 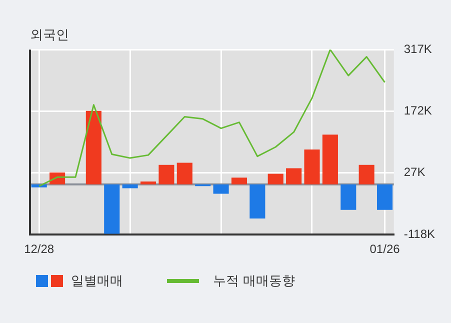 What do you see at coordinates (385, 249) in the screenshot?
I see `x-tick-label: 01/26` at bounding box center [385, 249].